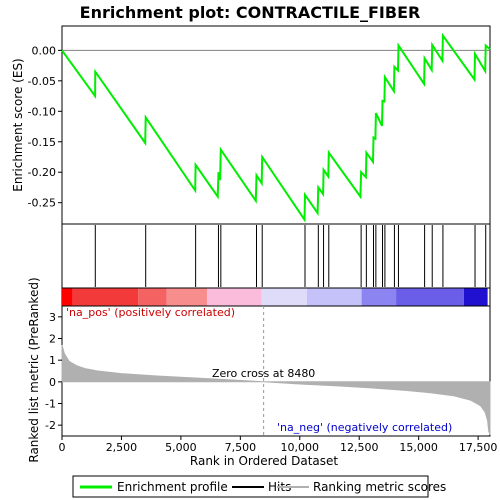 This screenshot has height=500, width=500. What do you see at coordinates (52, 360) in the screenshot?
I see `metric-y-tick-label: 1` at bounding box center [52, 360].